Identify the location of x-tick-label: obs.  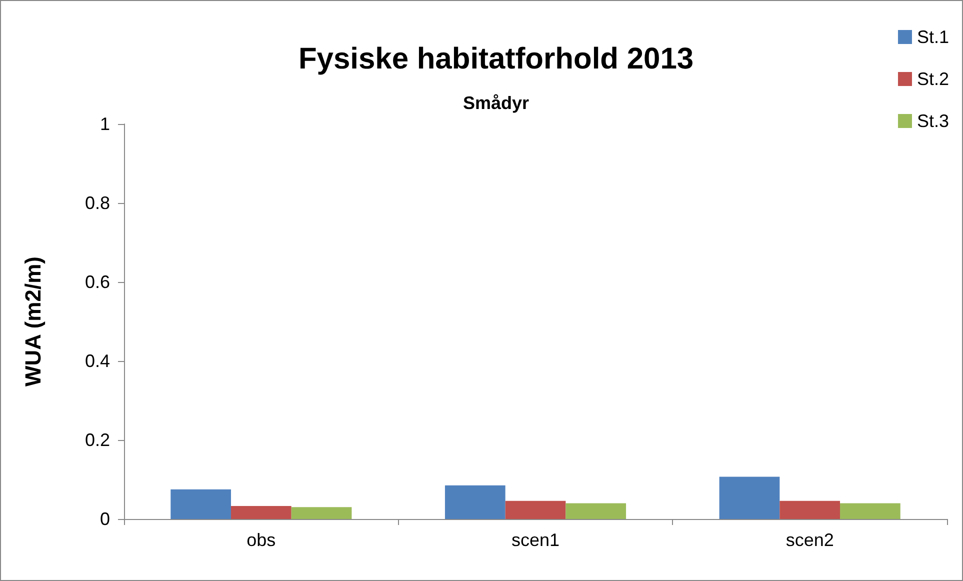
(261, 540).